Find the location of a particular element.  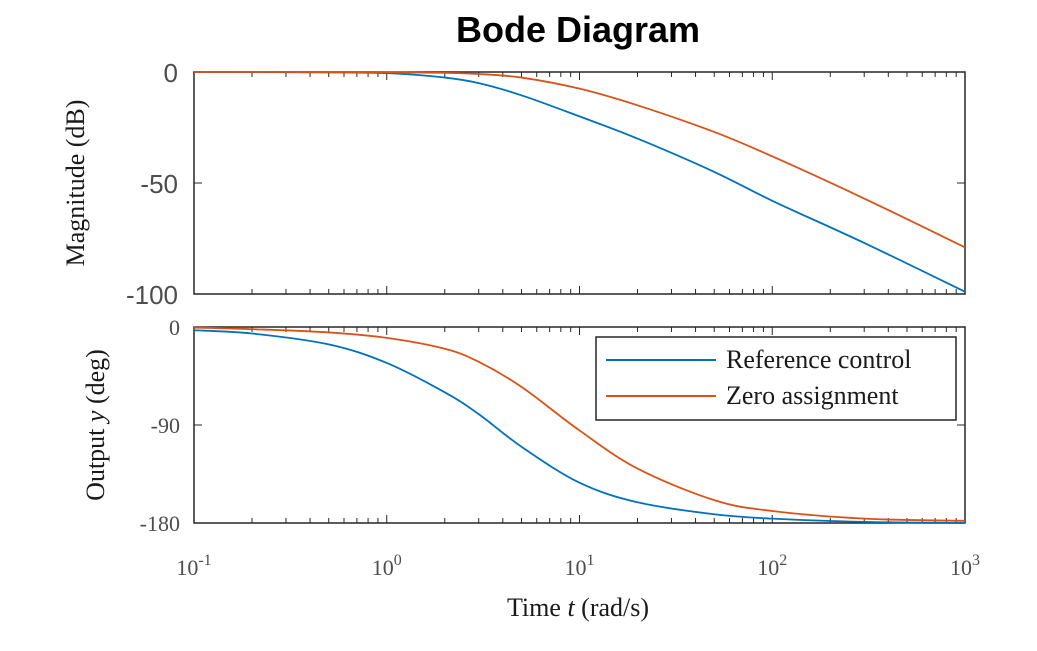

phase-y-tick-label: 0 is located at coordinates (174, 327).